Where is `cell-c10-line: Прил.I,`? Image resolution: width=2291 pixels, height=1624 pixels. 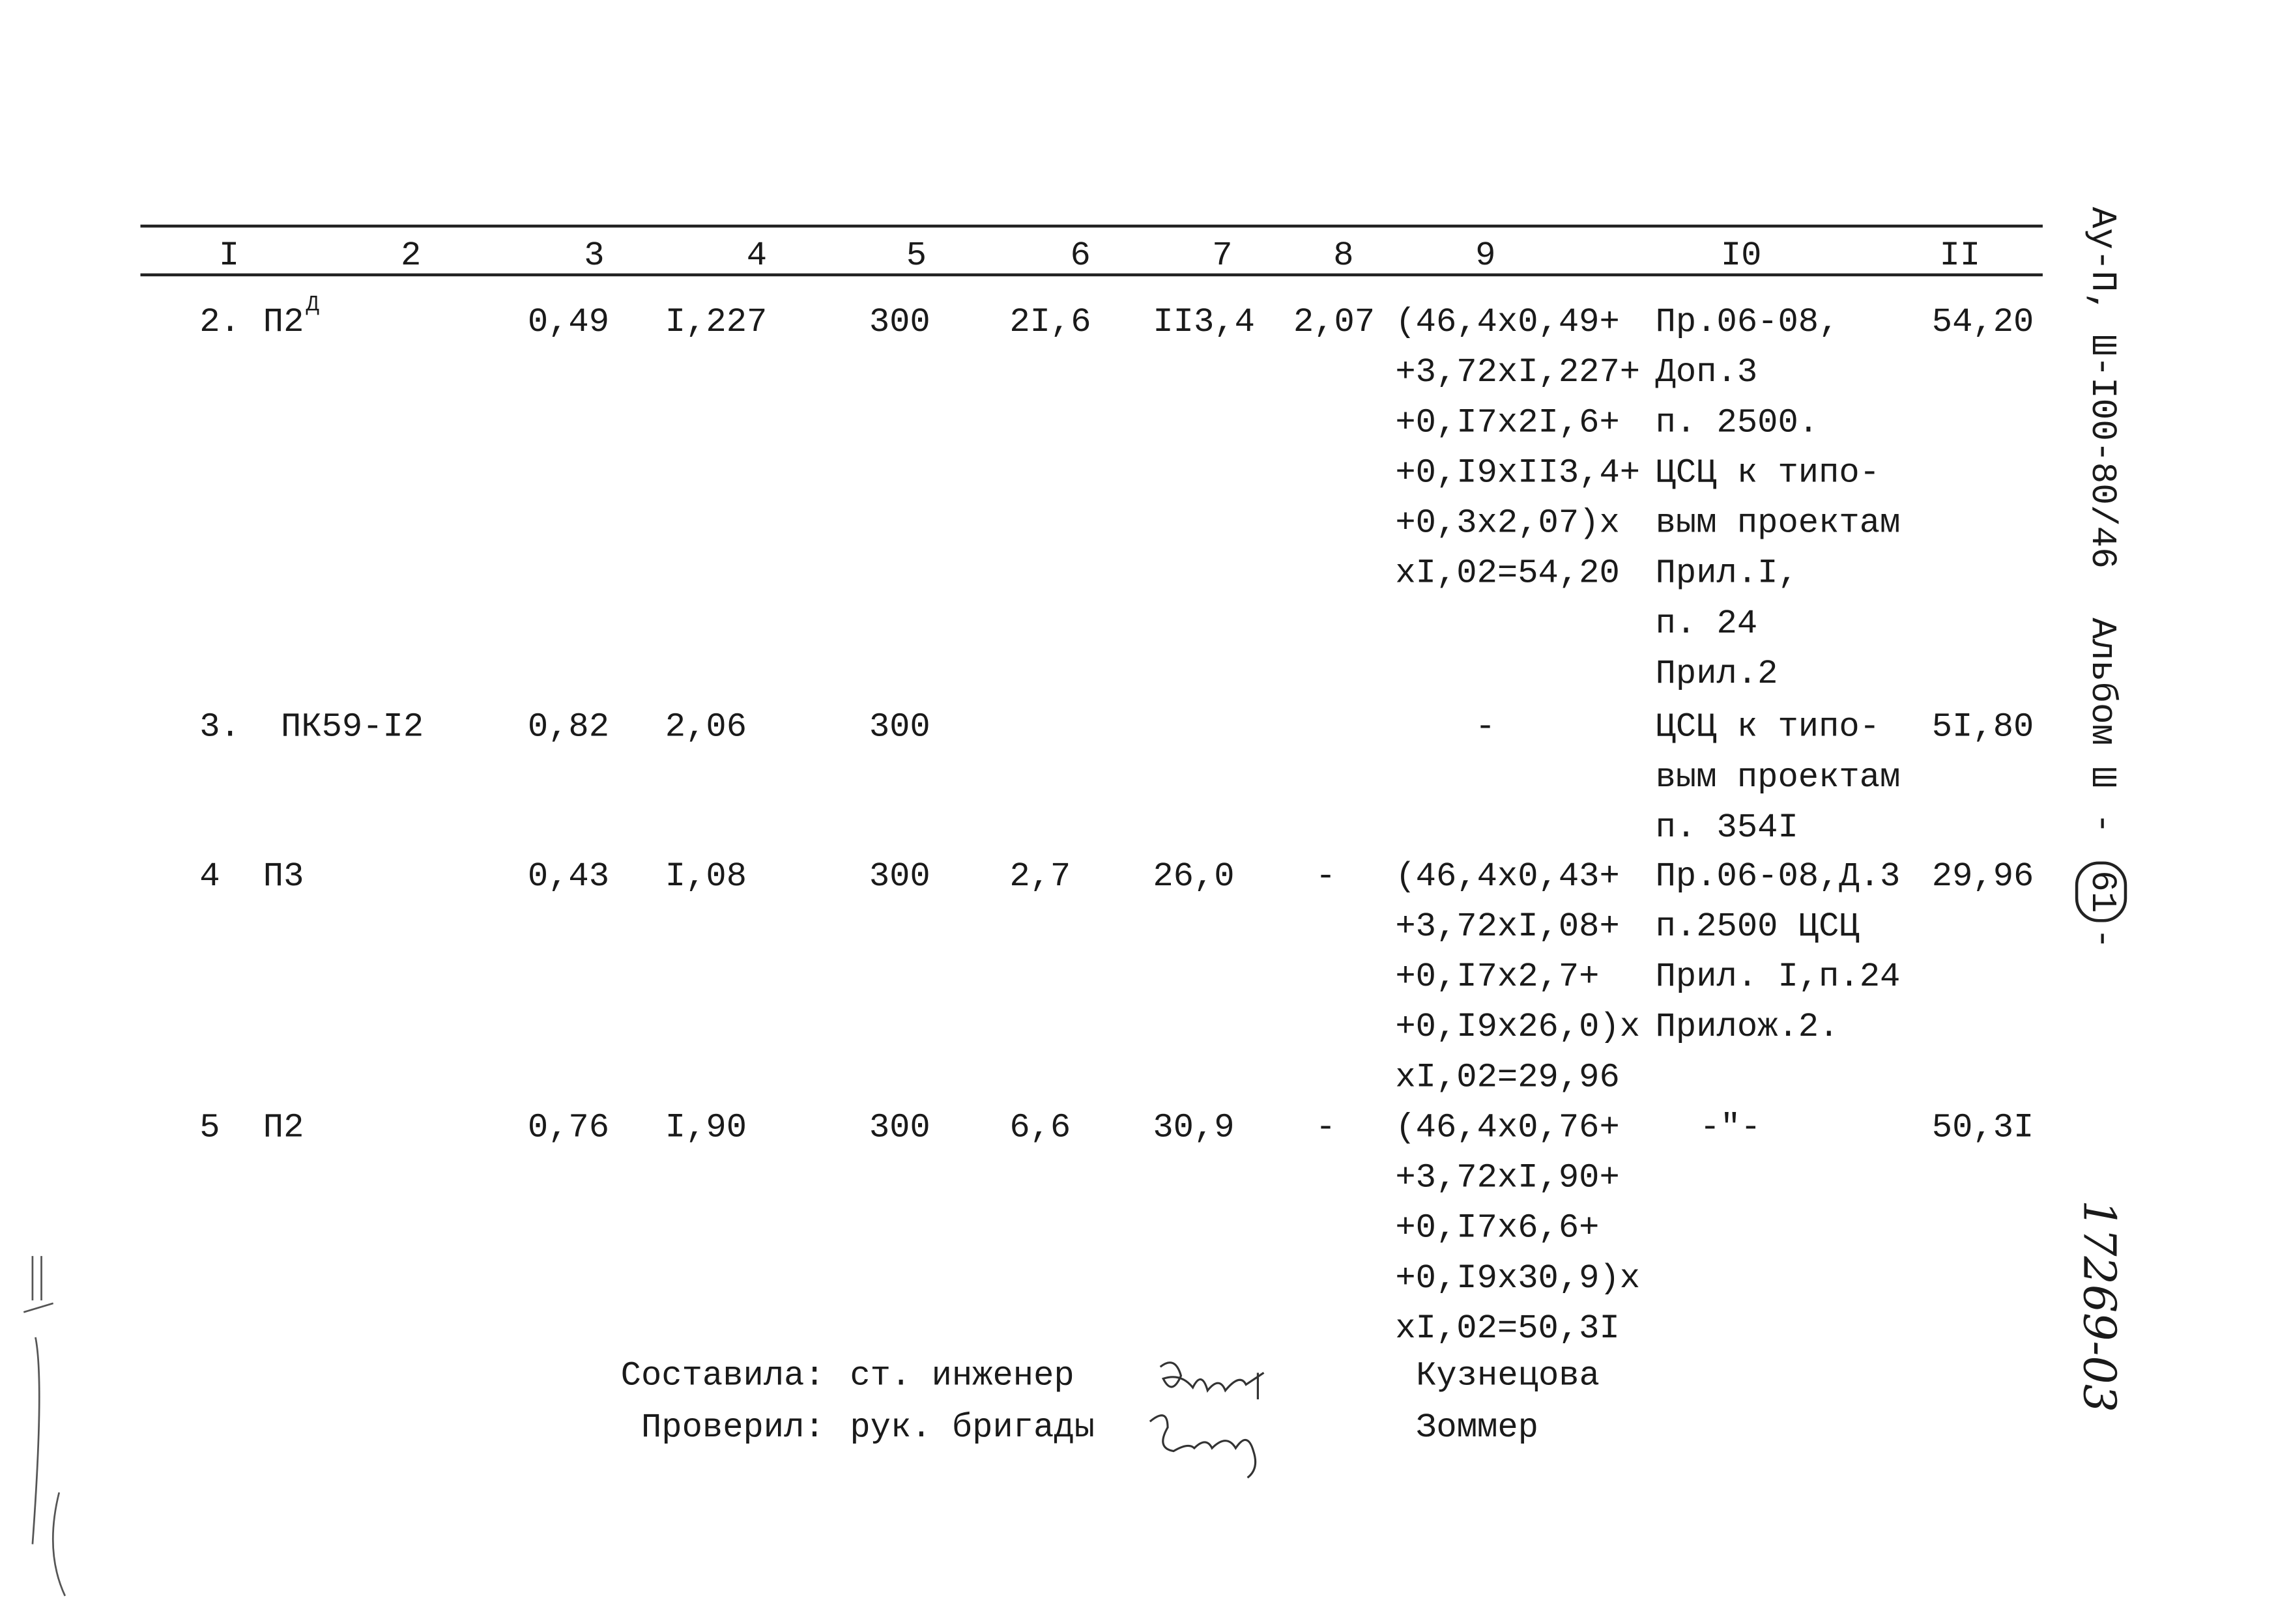
cell-c10-line: Прил.I, is located at coordinates (1726, 573).